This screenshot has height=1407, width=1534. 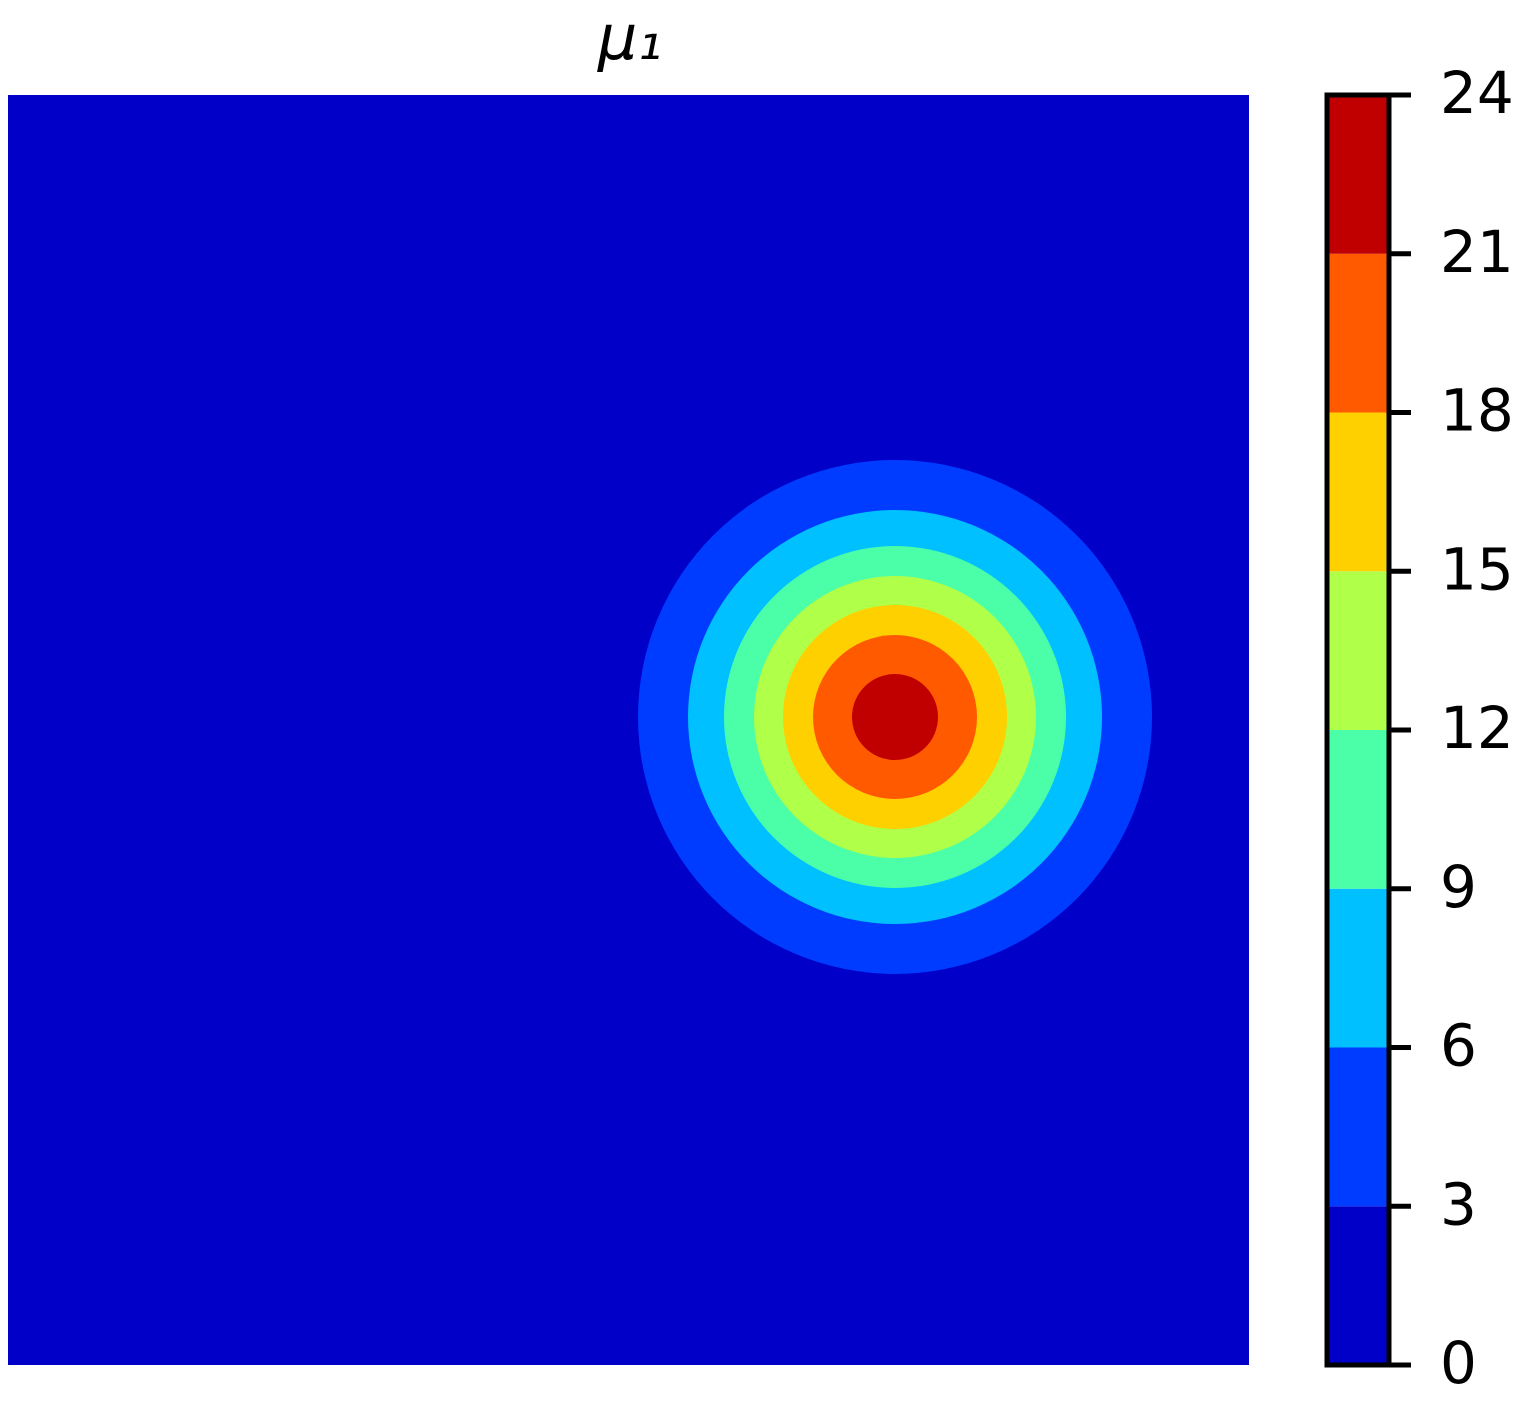 What do you see at coordinates (1477, 728) in the screenshot?
I see `colorbar-tick-label: 12` at bounding box center [1477, 728].